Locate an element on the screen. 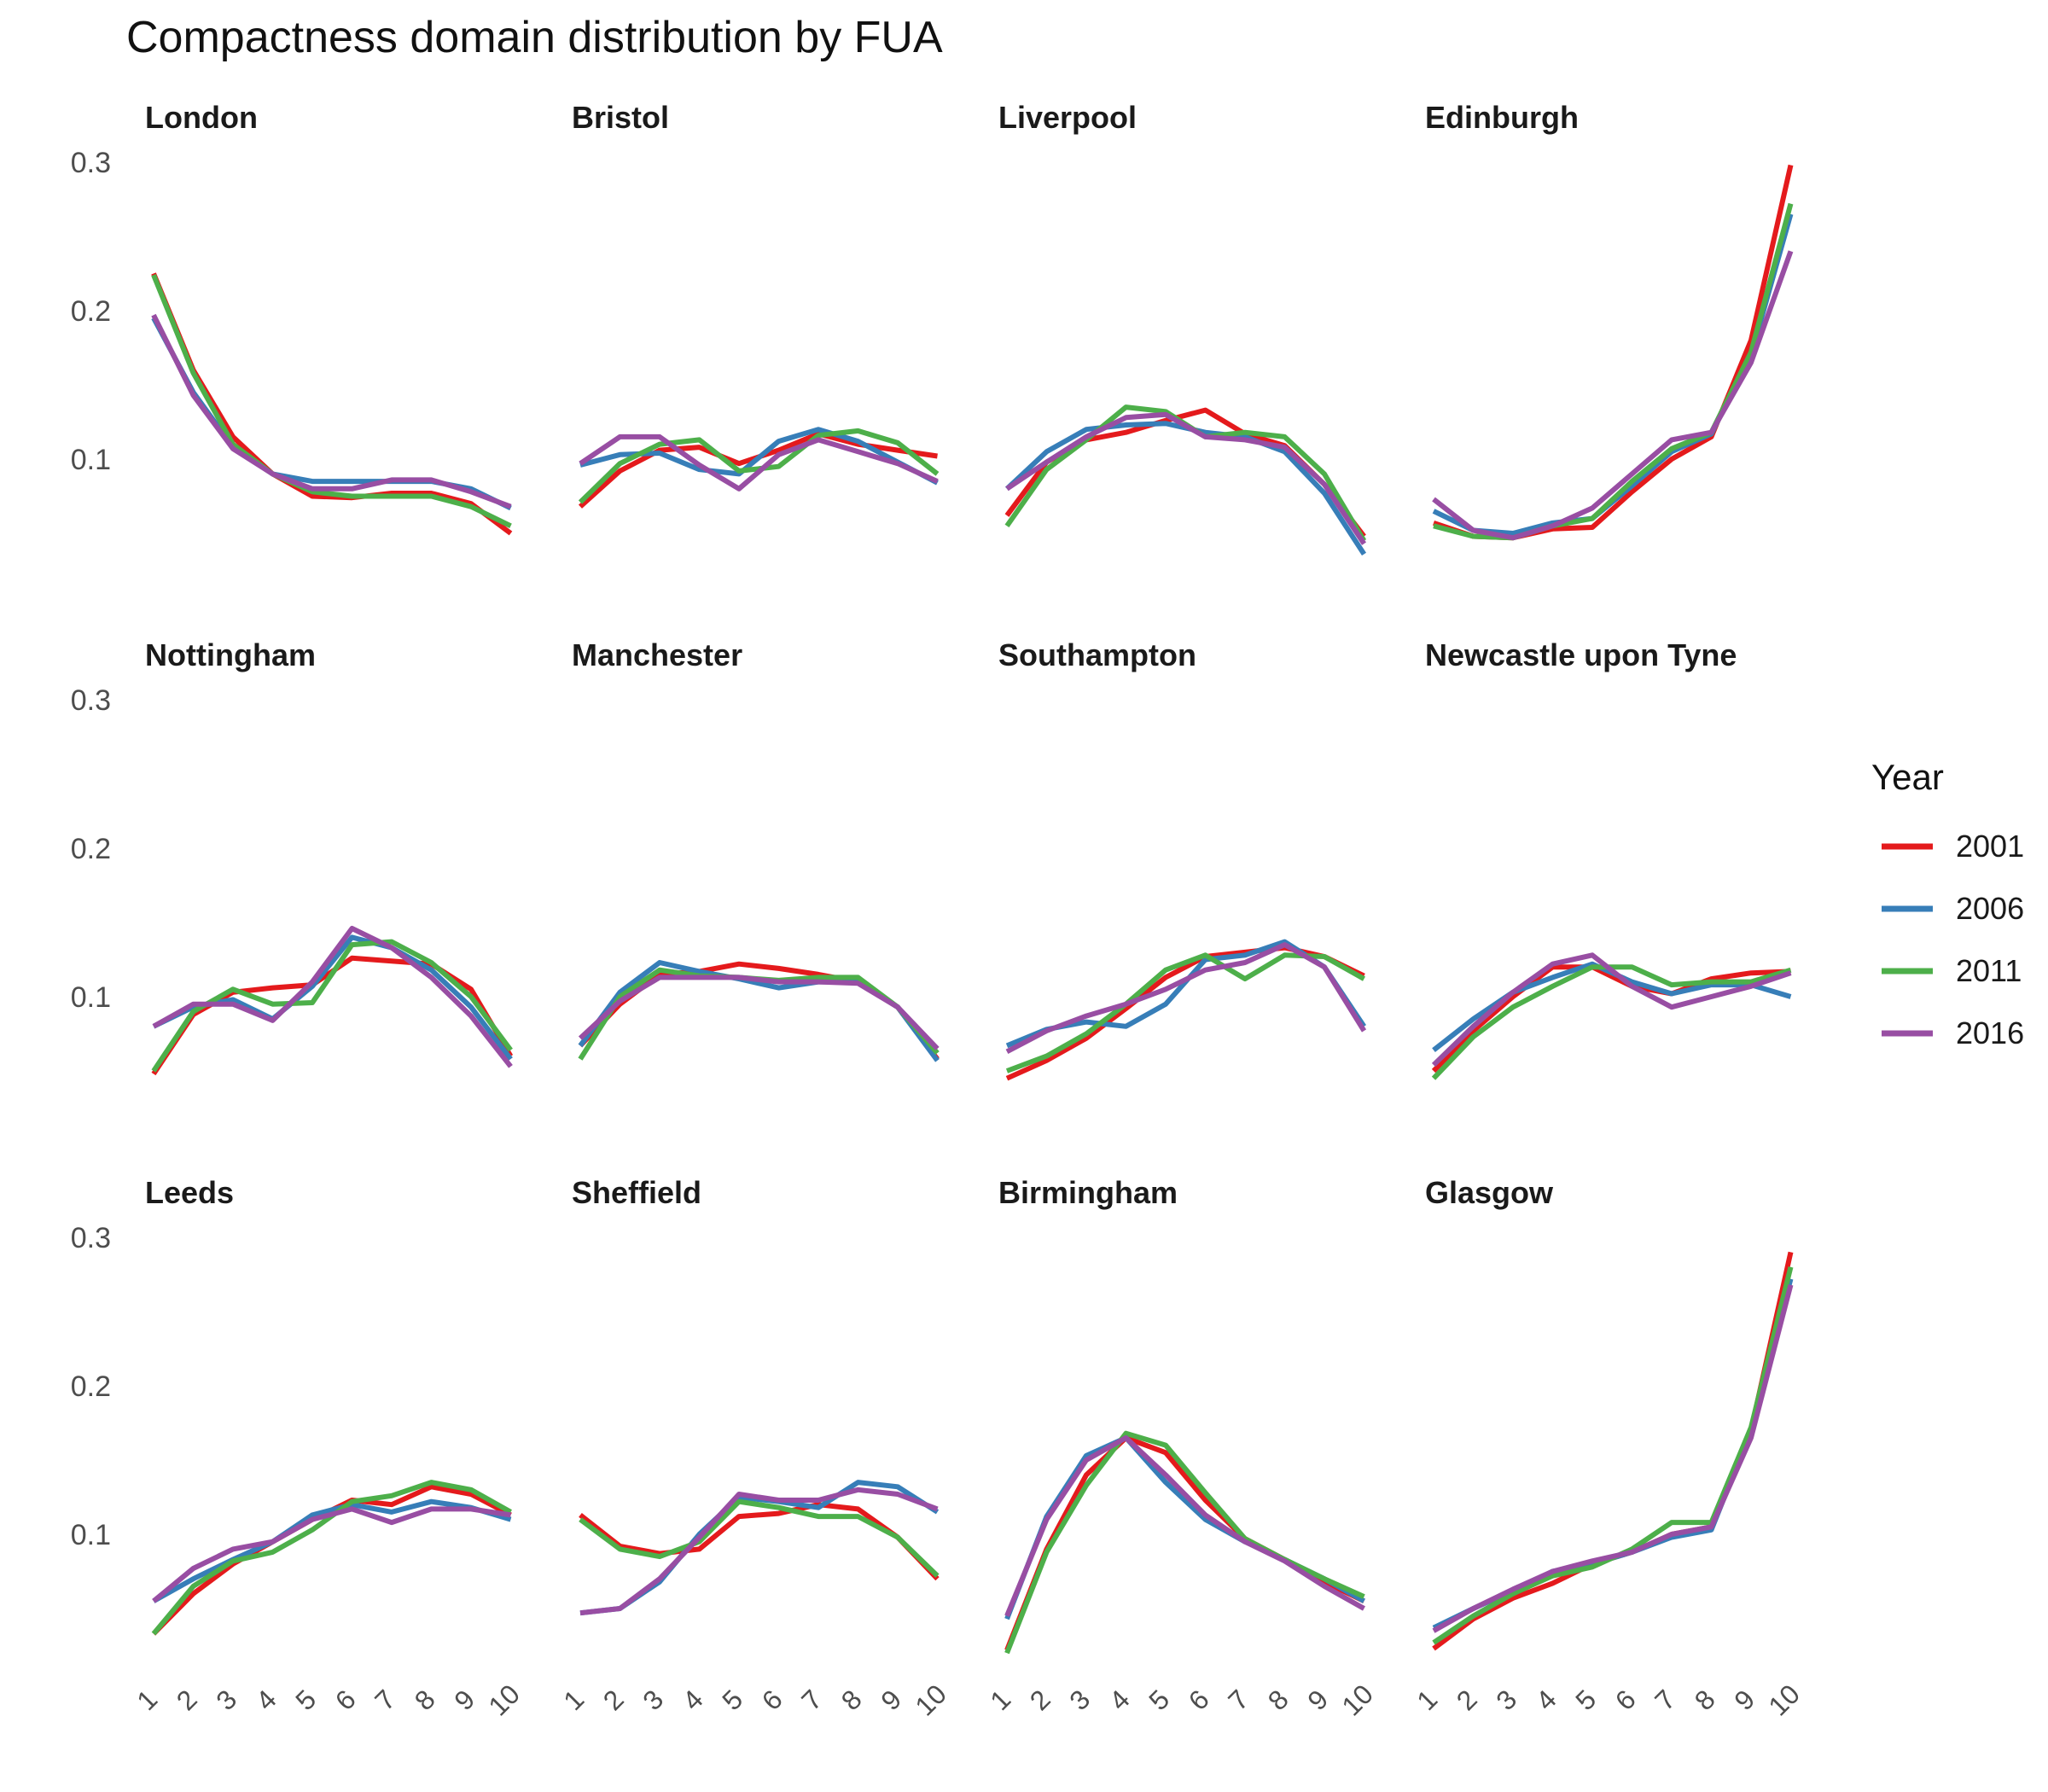  panel-manchester: Manchester is located at coordinates (756, 849).